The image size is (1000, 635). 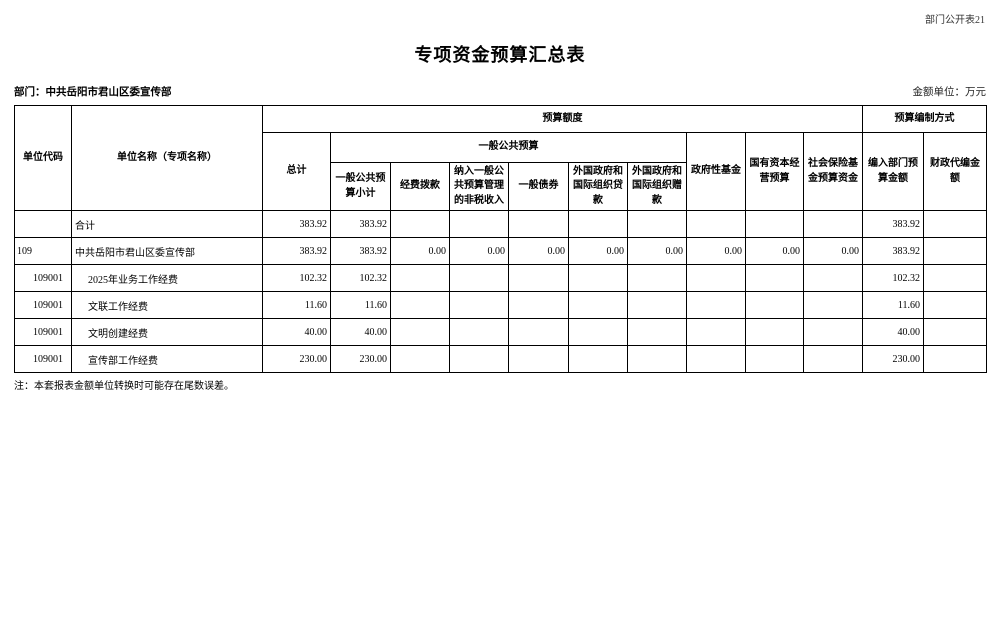 What do you see at coordinates (479, 251) in the screenshot?
I see `non-tax-revenue-cell: 0.00` at bounding box center [479, 251].